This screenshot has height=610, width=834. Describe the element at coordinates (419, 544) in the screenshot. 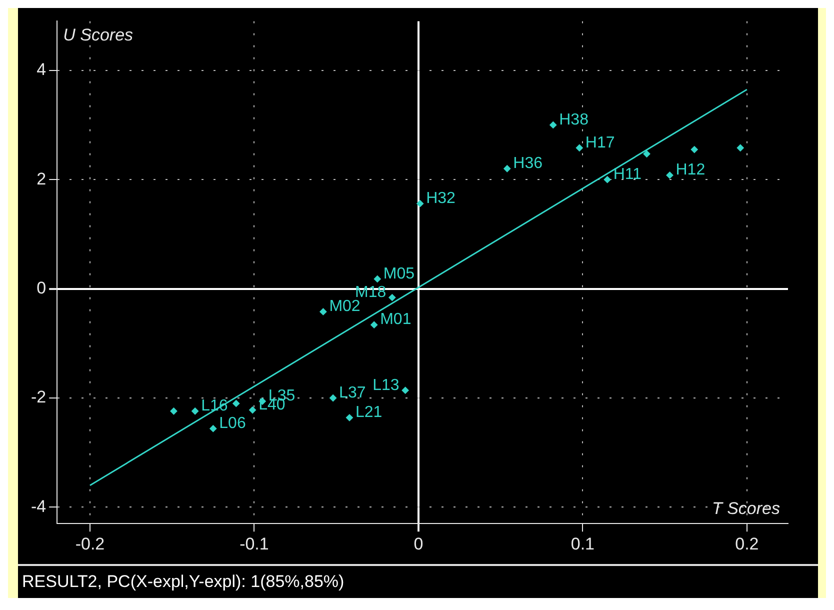

I see `x-tick-label: 0` at that location.